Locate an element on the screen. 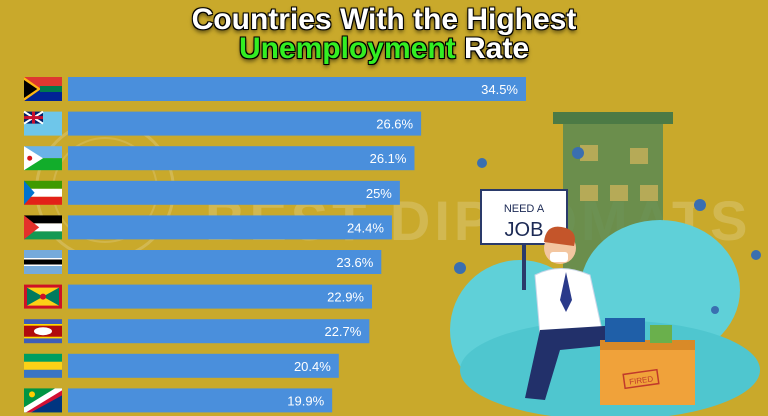 The height and width of the screenshot is (416, 768). bar-value-label: 25% is located at coordinates (379, 193).